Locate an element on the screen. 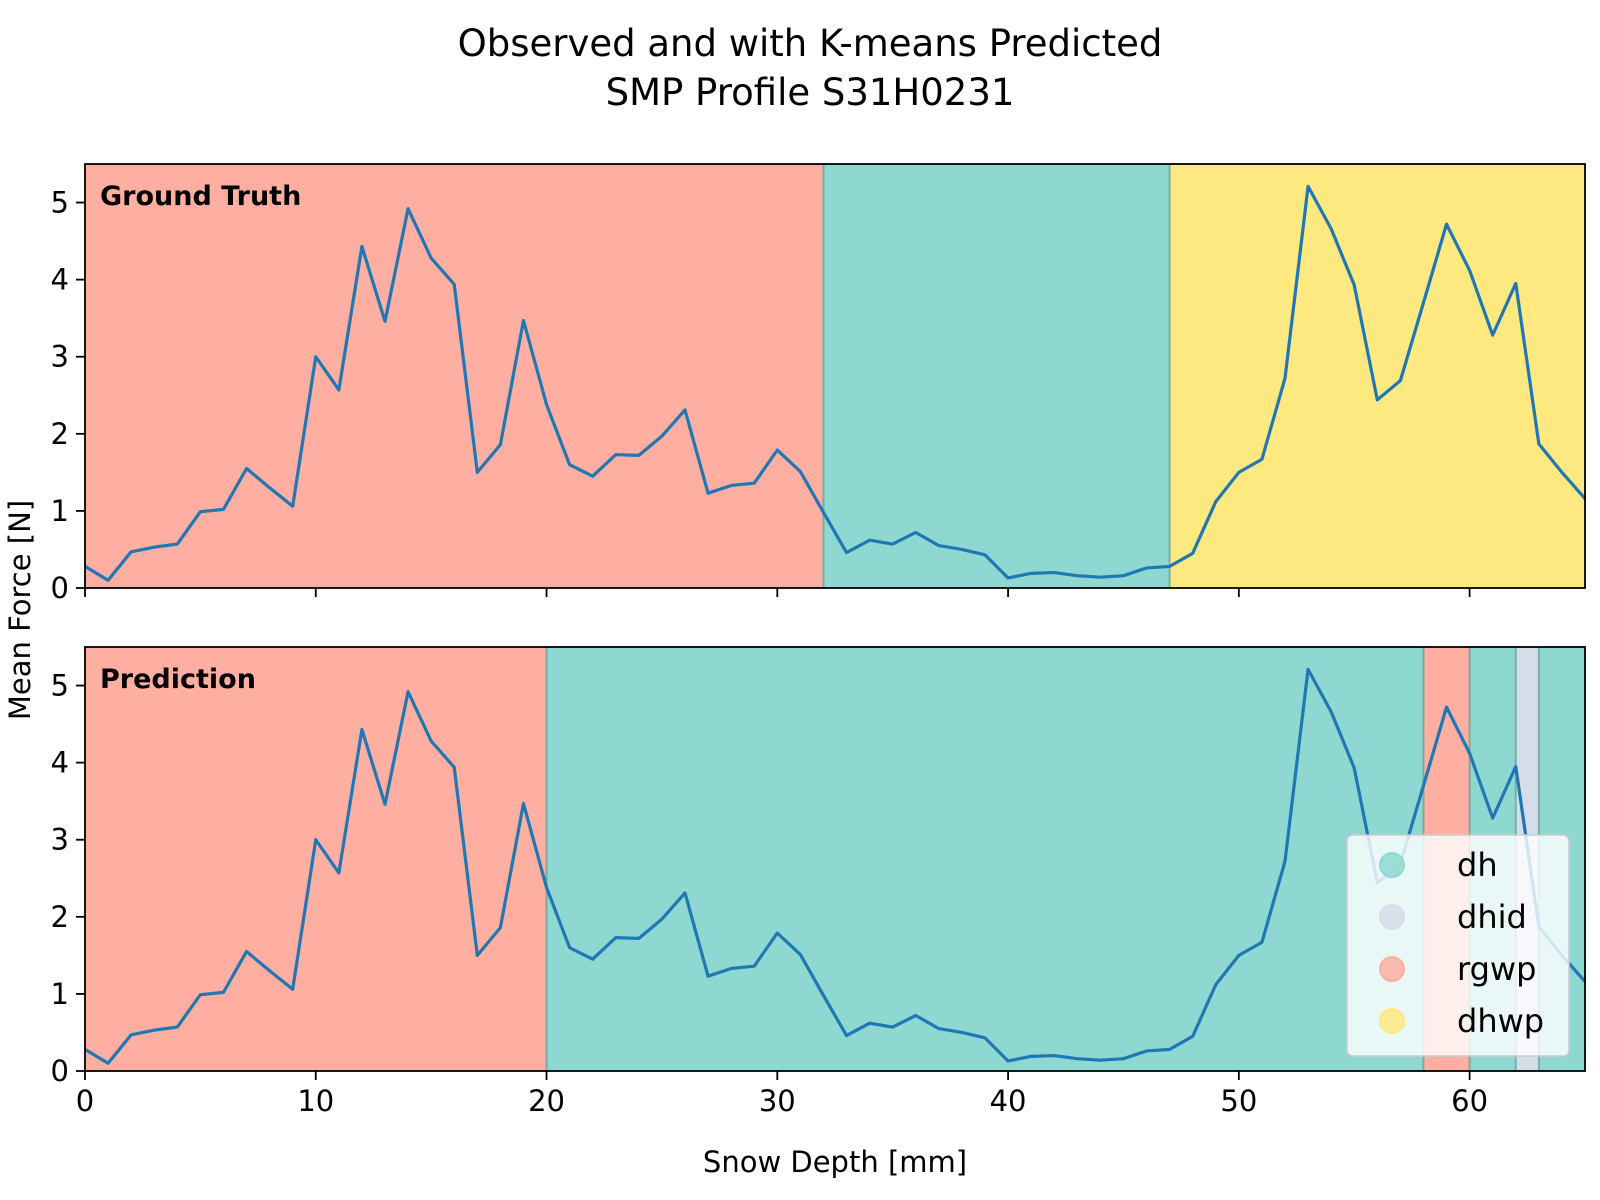  x-tick-label: 50 is located at coordinates (1238, 1101).